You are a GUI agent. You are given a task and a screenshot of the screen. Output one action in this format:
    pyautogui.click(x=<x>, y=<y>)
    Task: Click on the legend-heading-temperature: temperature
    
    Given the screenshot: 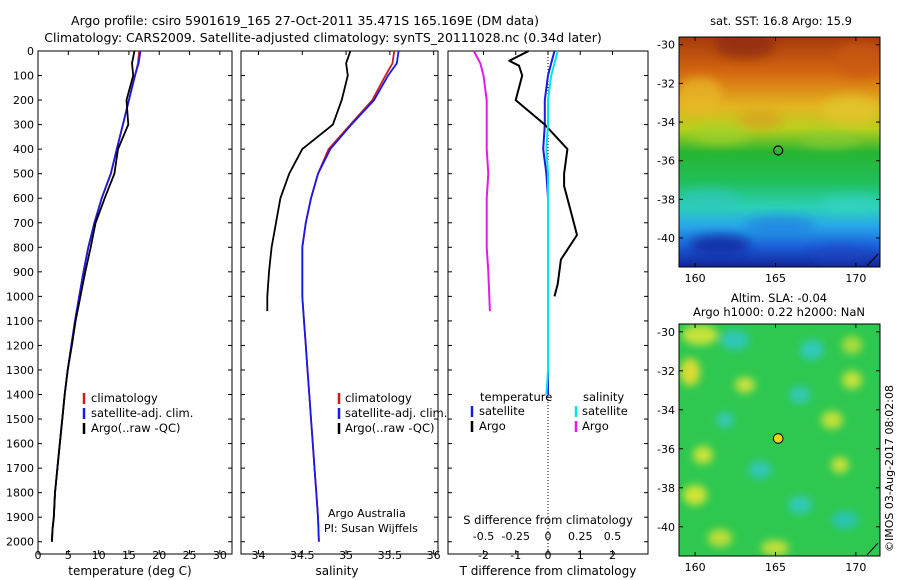 What is the action you would take?
    pyautogui.click(x=516, y=397)
    